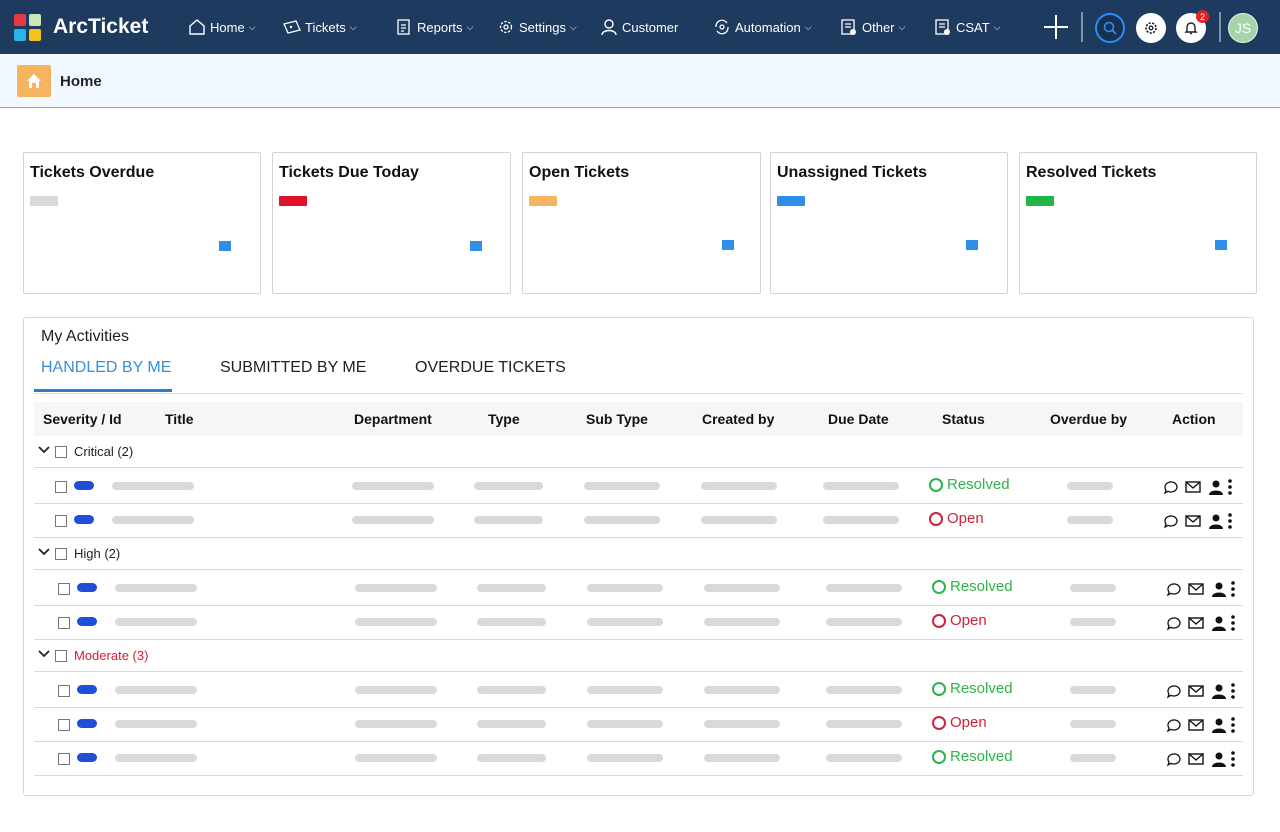 Image resolution: width=1280 pixels, height=832 pixels. I want to click on nav-customer: Customer, so click(638, 27).